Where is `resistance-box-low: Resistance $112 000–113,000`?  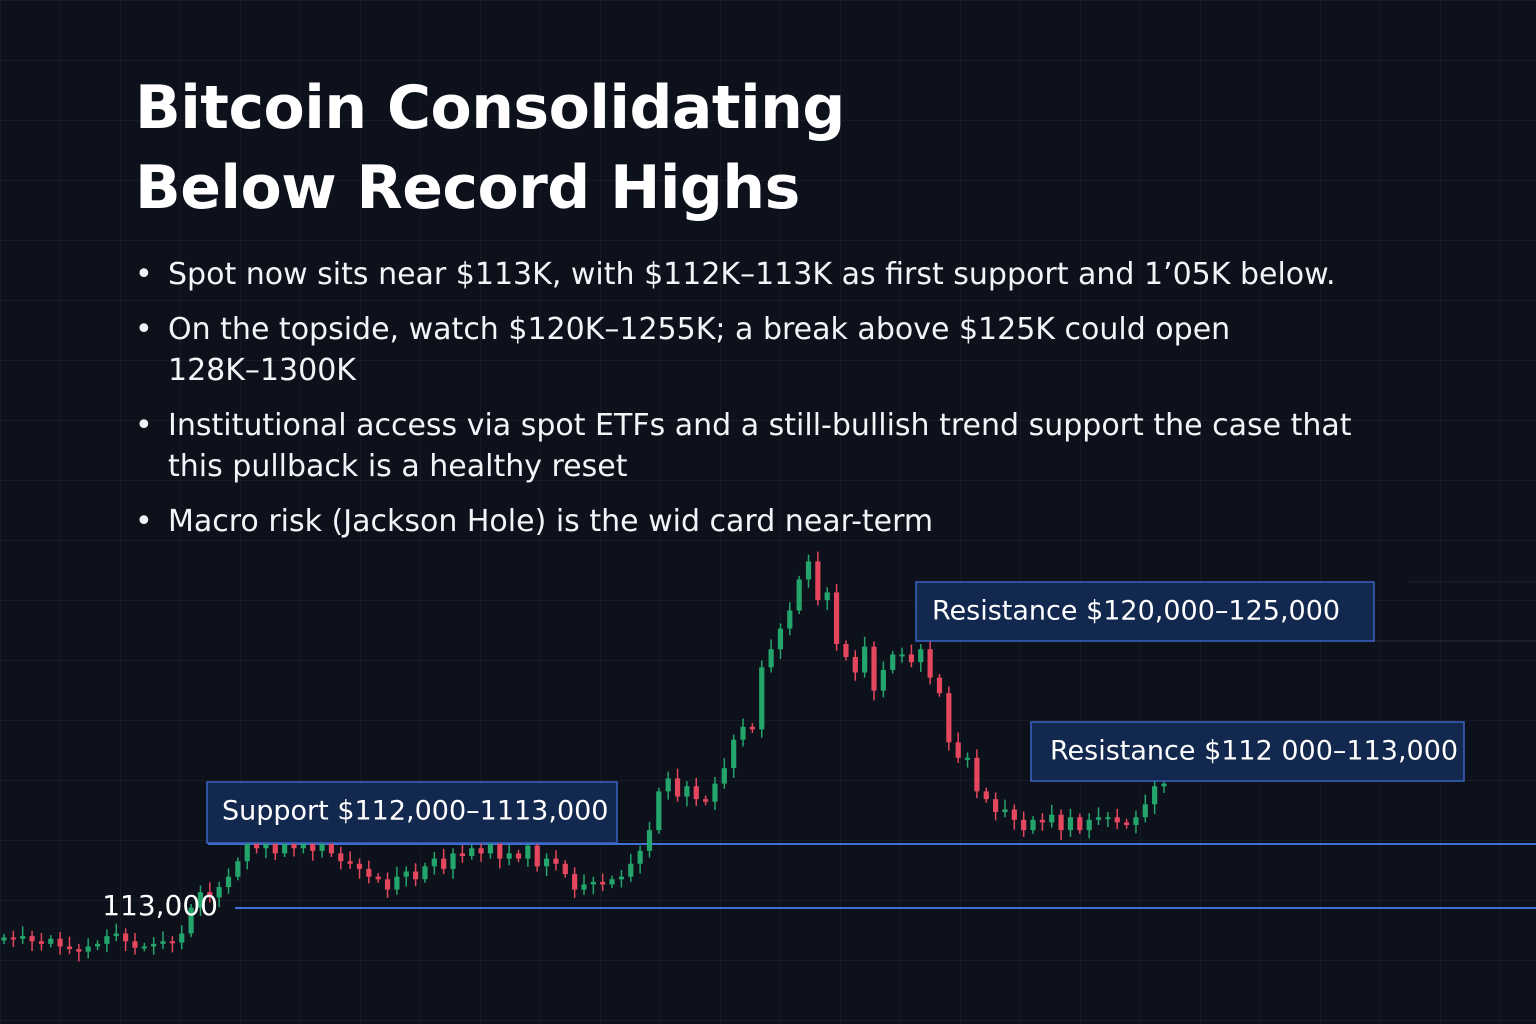 resistance-box-low: Resistance $112 000–113,000 is located at coordinates (1247, 751).